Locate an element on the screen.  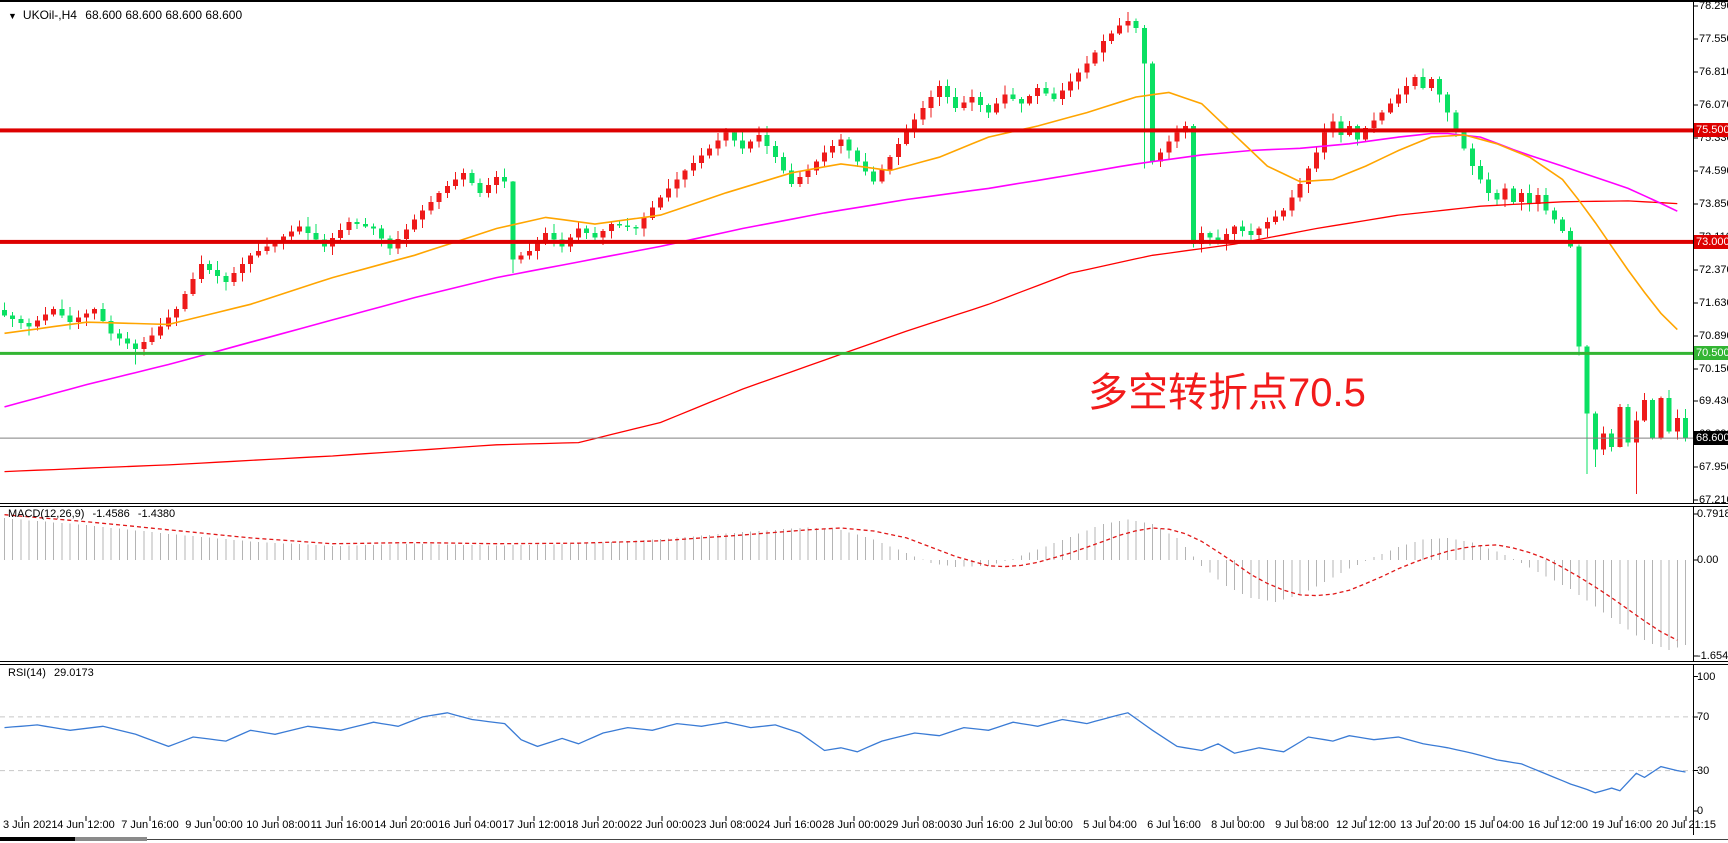
time-axis-label: 7 Jun 16:00 is located at coordinates (150, 825).